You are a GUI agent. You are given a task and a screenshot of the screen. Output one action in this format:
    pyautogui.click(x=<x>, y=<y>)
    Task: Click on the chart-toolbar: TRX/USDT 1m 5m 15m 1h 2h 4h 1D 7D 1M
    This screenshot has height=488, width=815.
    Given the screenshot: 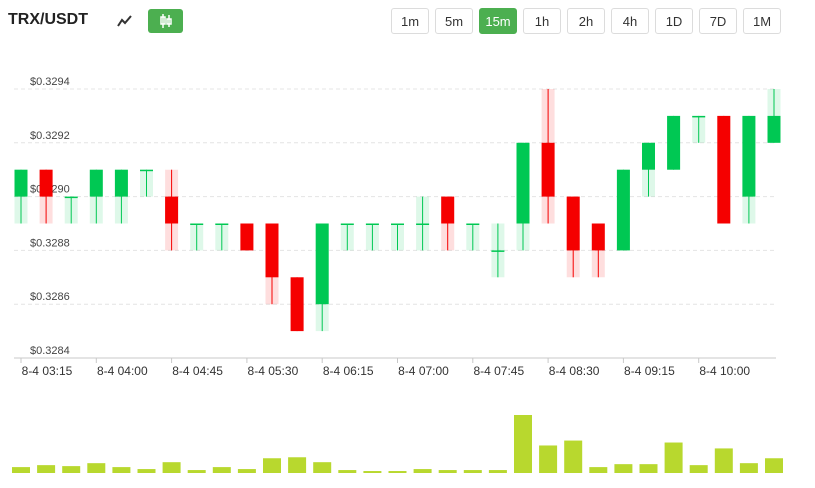 What is the action you would take?
    pyautogui.click(x=407, y=22)
    